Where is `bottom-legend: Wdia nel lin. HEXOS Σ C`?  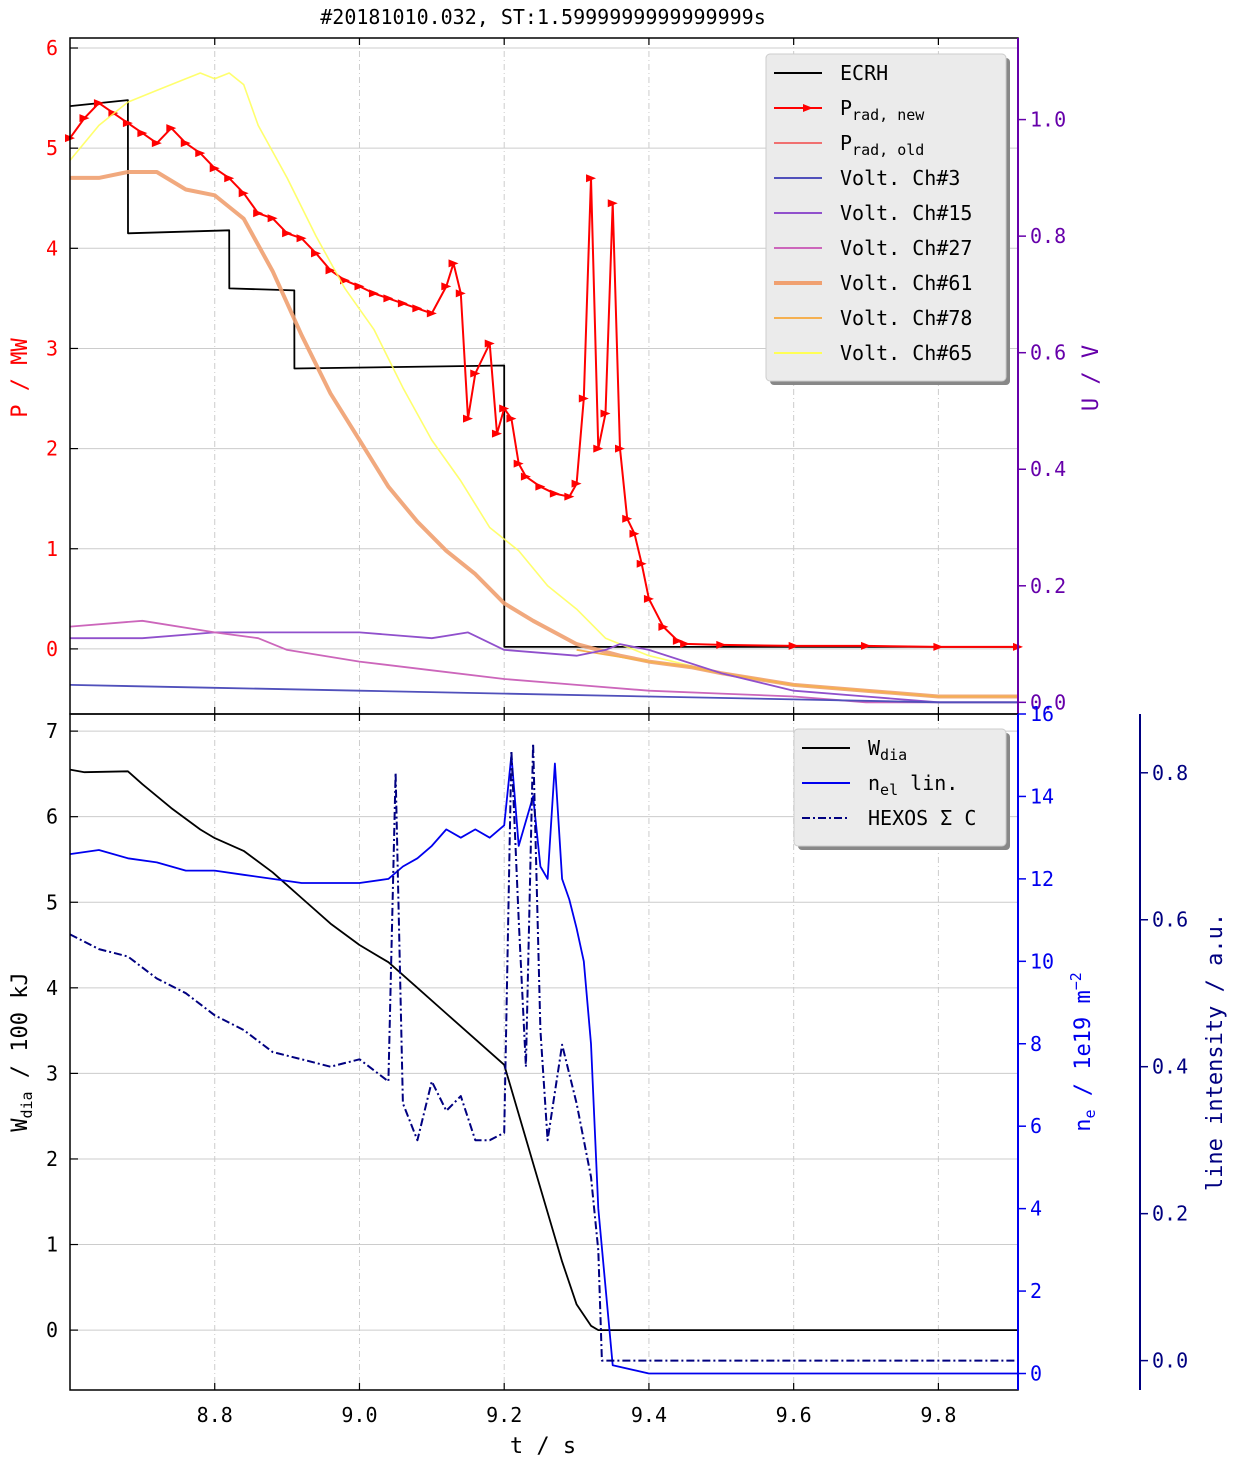
bottom-legend: Wdia nel lin. HEXOS Σ C is located at coordinates (901, 789).